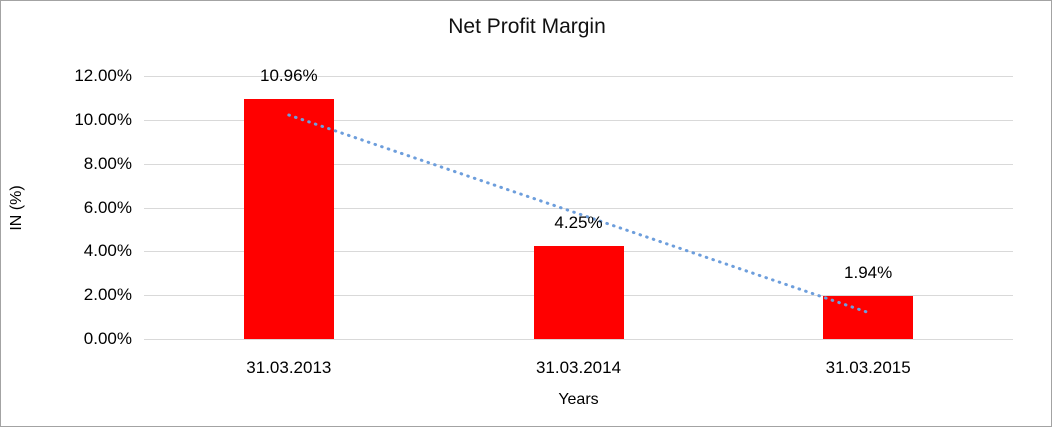  What do you see at coordinates (107, 251) in the screenshot?
I see `y-tick-label: 4.00%` at bounding box center [107, 251].